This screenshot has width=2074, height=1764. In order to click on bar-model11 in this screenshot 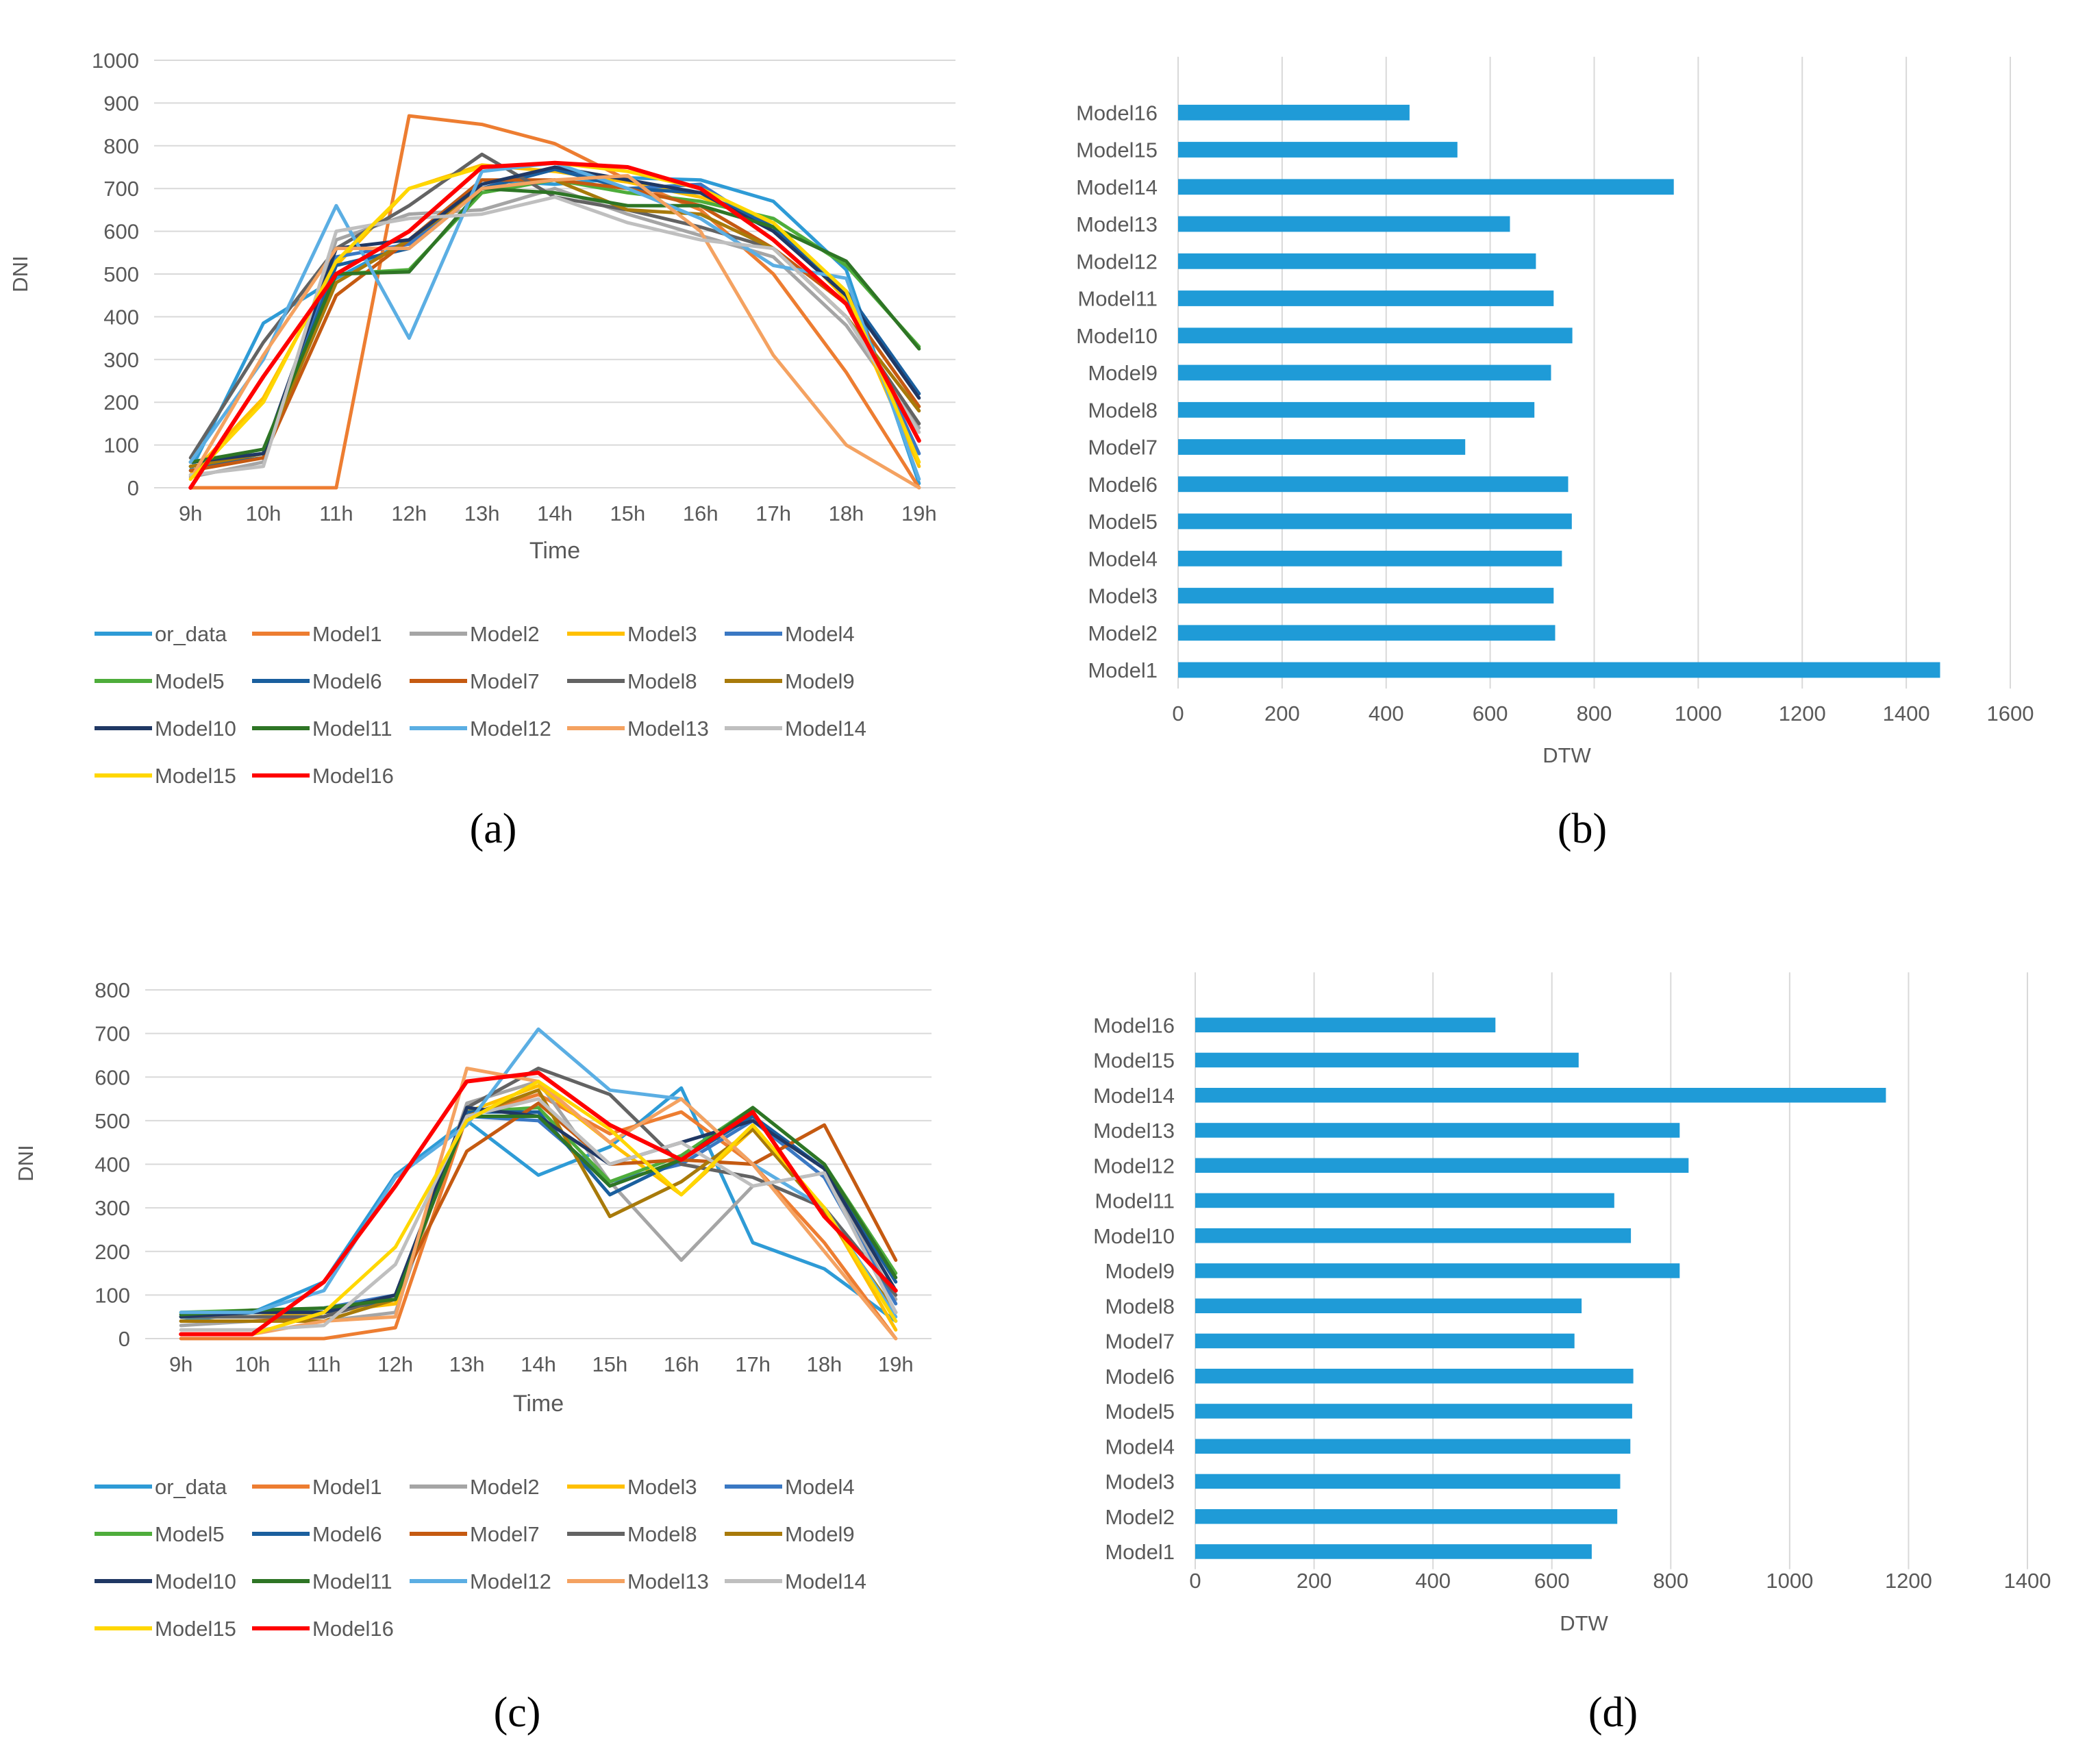, I will do `click(1366, 298)`.